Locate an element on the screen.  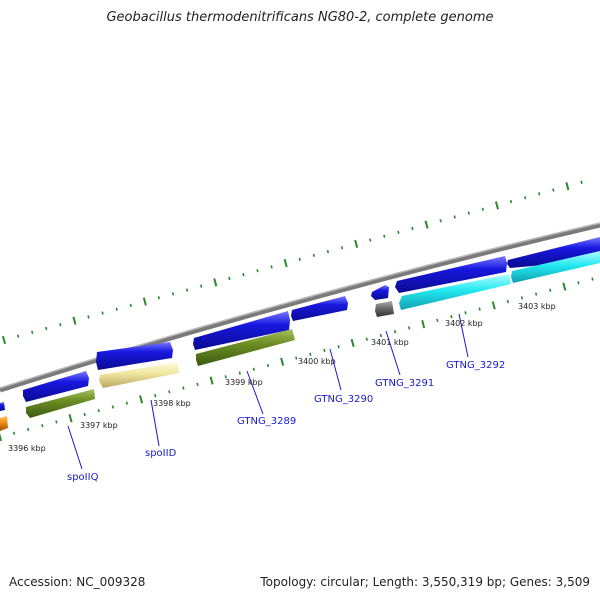
gene-label-spoiid: spoIID is located at coordinates (161, 453).